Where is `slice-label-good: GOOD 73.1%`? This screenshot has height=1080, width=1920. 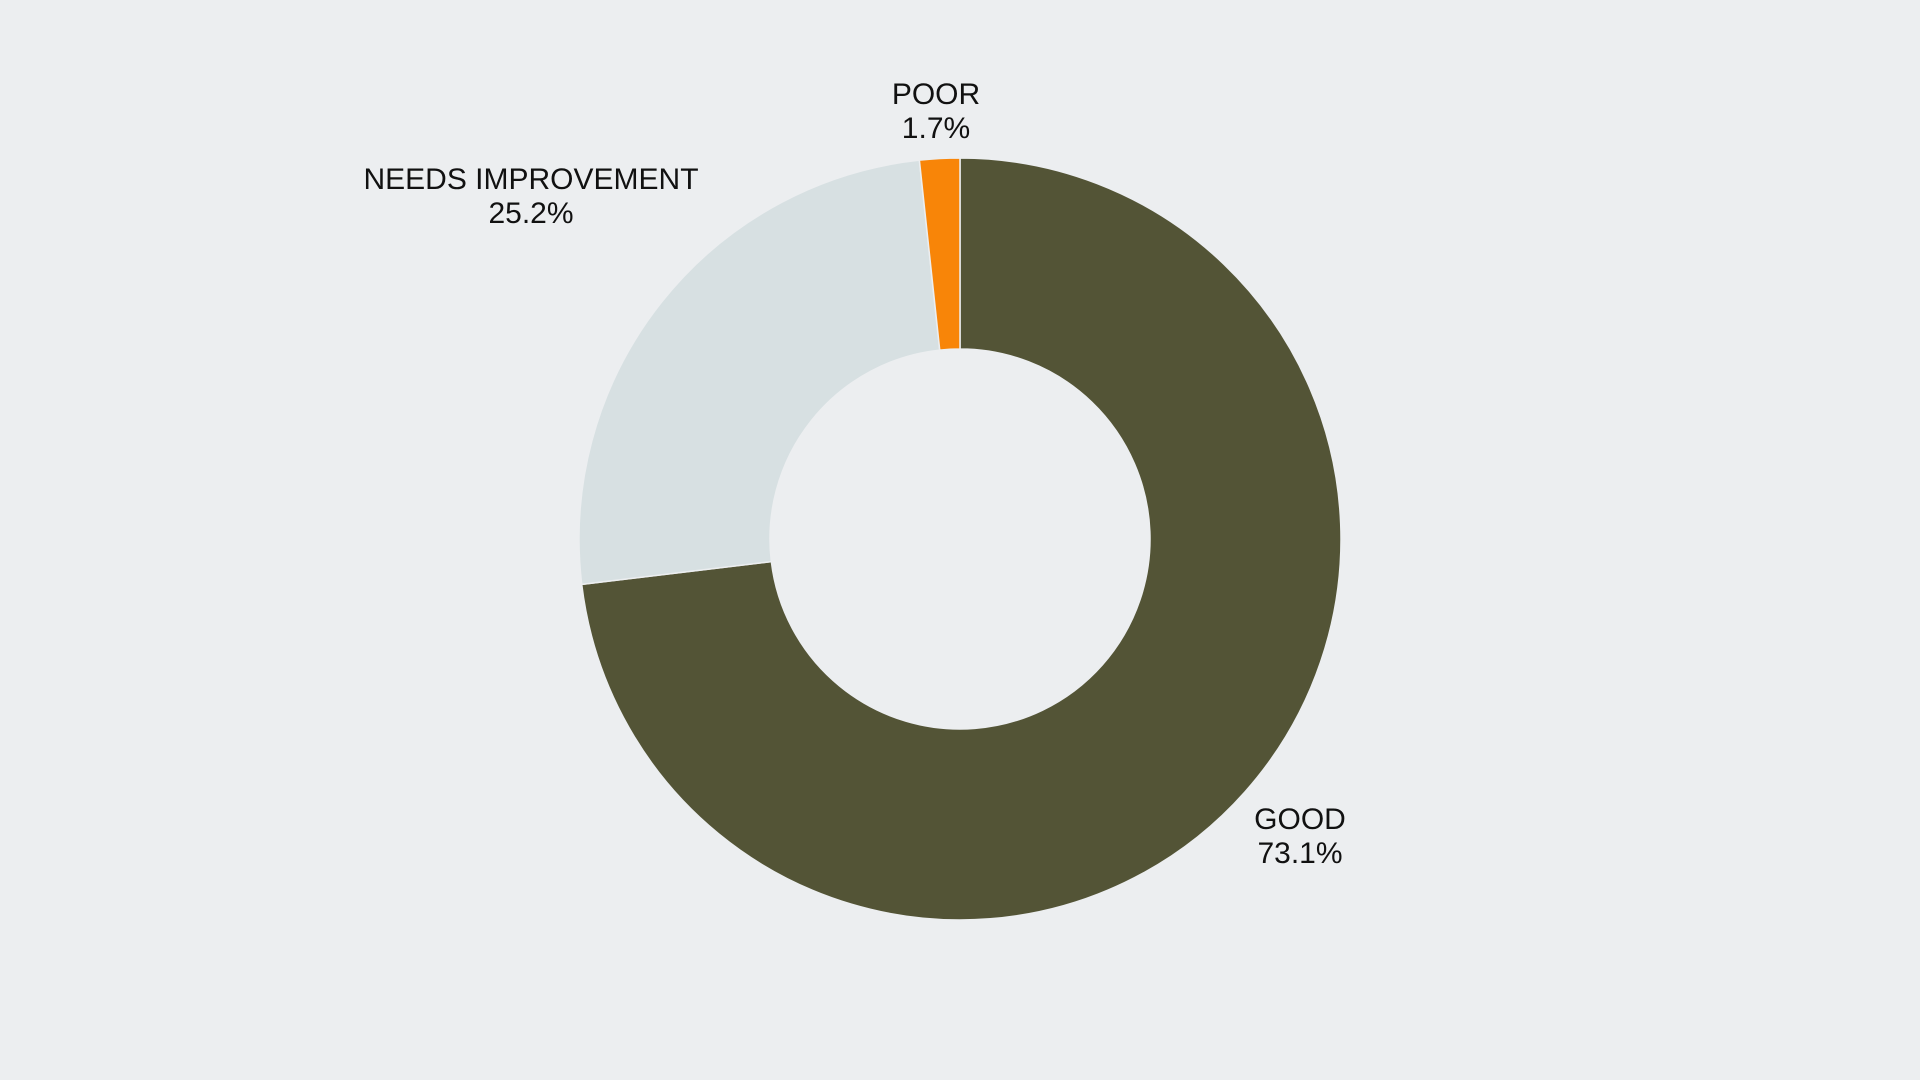
slice-label-good: GOOD 73.1% is located at coordinates (1300, 837).